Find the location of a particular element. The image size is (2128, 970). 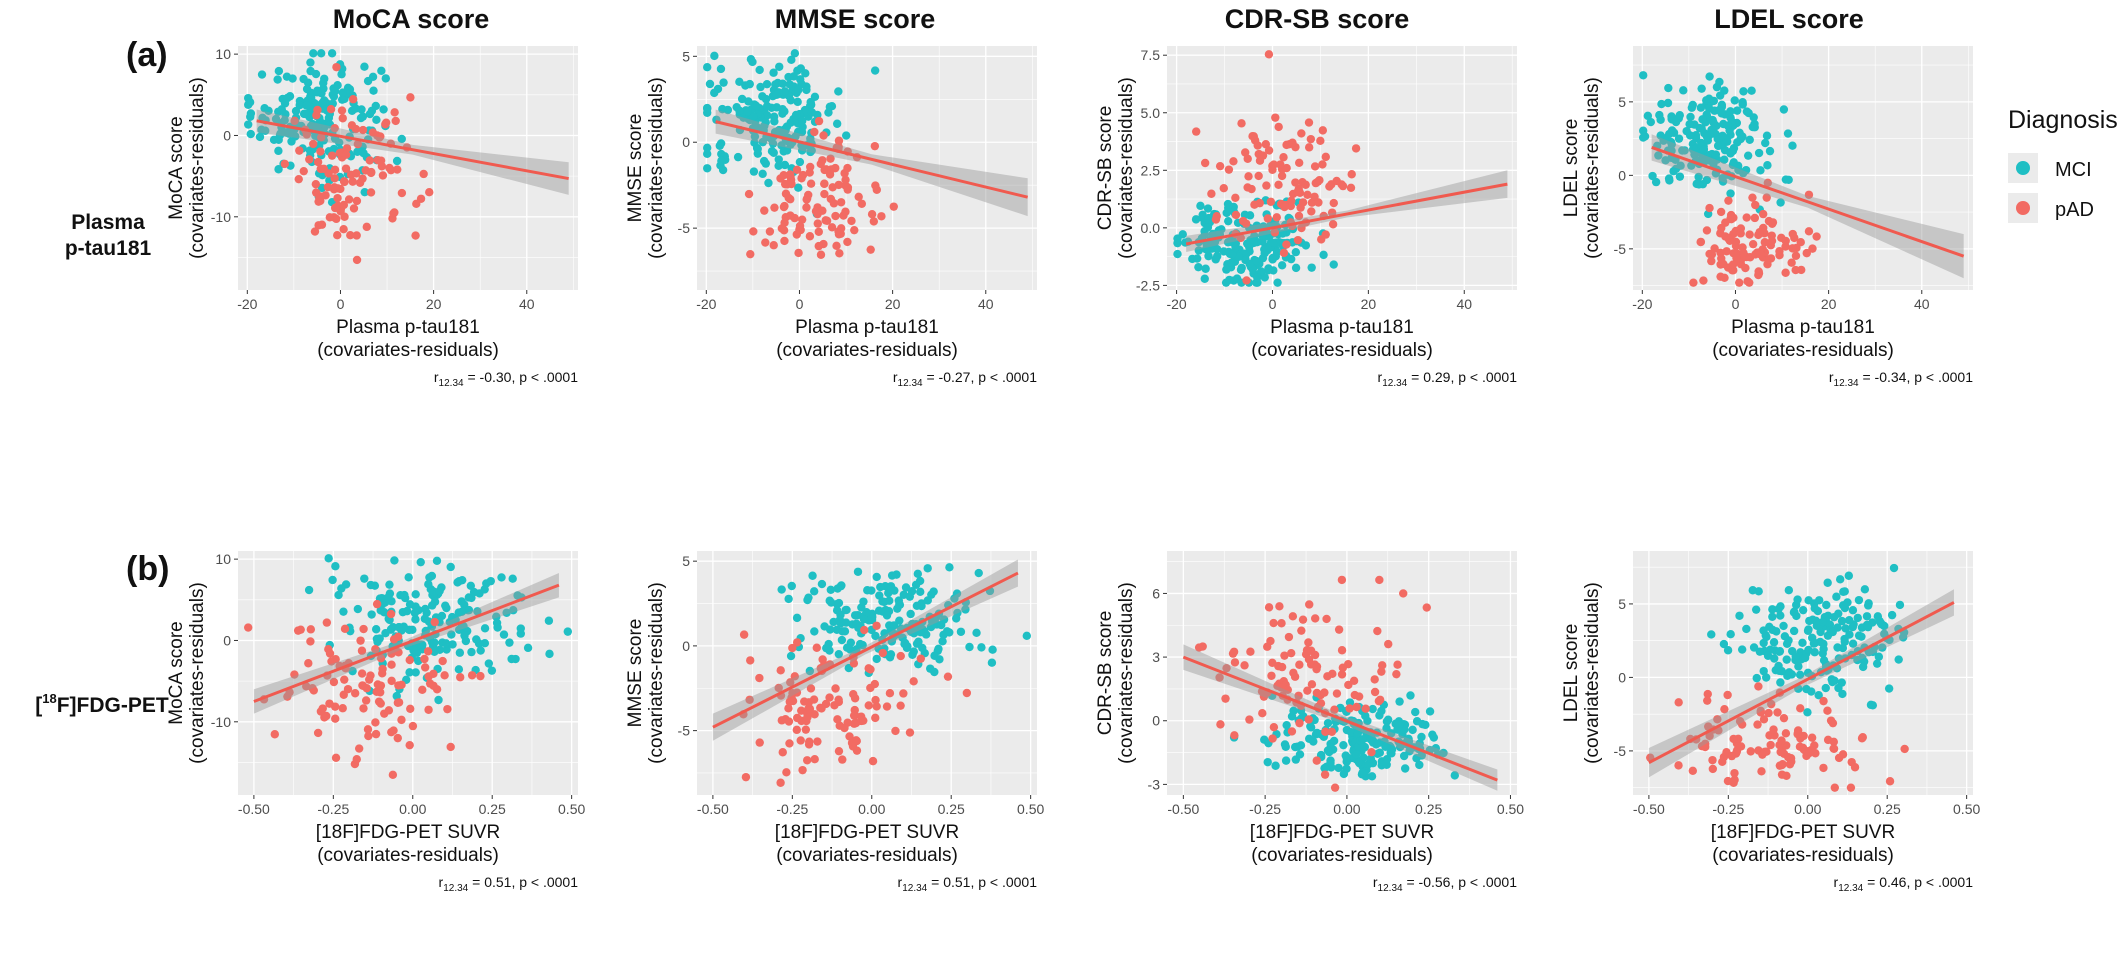

confidence-band is located at coordinates (871, 163).